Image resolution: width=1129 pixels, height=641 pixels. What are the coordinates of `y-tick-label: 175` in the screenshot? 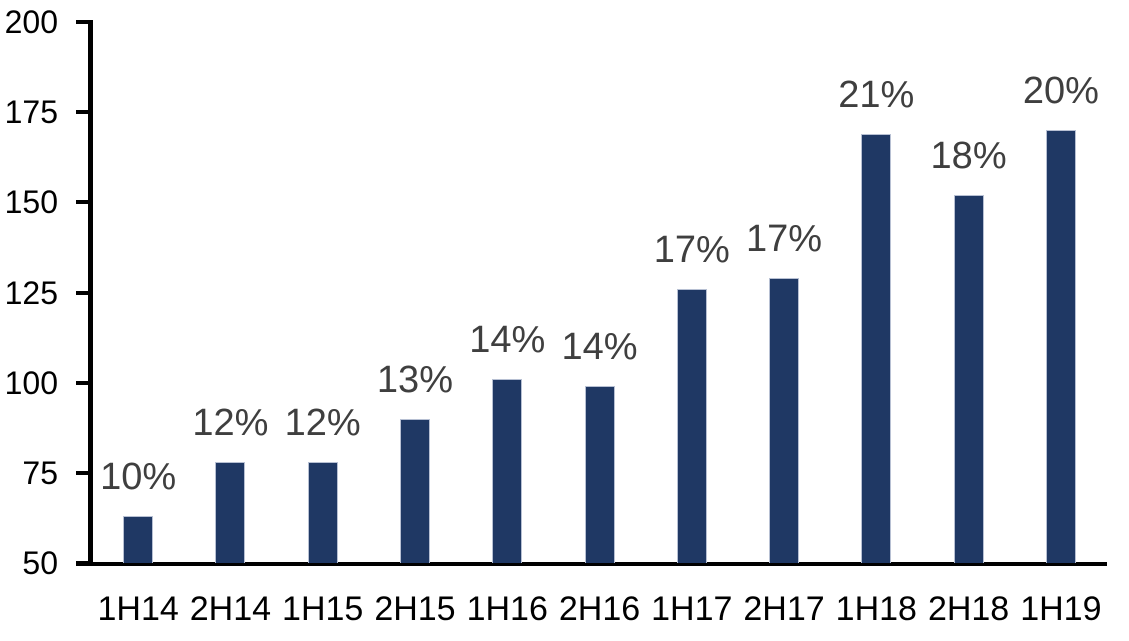 It's located at (31, 112).